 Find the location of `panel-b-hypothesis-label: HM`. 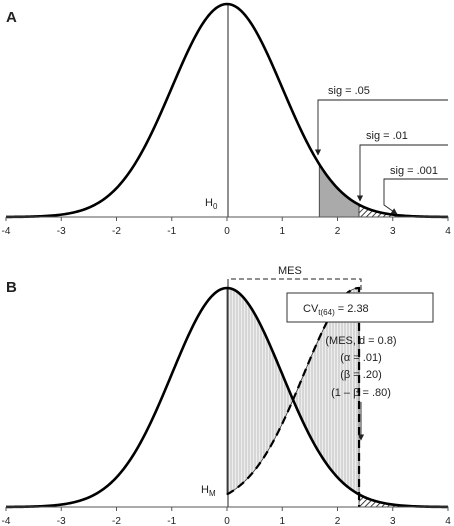

panel-b-hypothesis-label: HM is located at coordinates (208, 491).